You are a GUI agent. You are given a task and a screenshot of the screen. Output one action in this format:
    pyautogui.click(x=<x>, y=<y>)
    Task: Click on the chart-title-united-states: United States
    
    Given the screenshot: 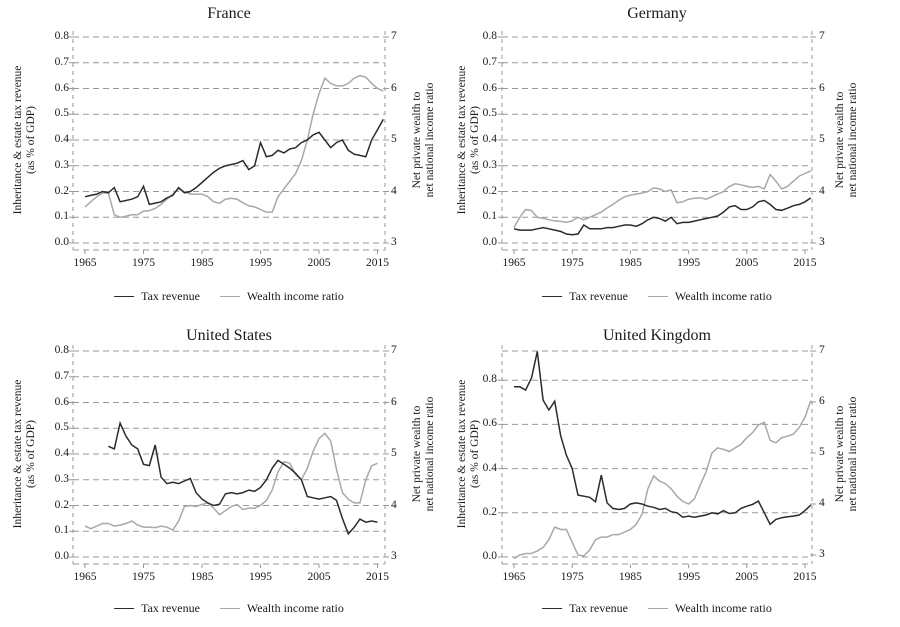 What is the action you would take?
    pyautogui.click(x=229, y=335)
    